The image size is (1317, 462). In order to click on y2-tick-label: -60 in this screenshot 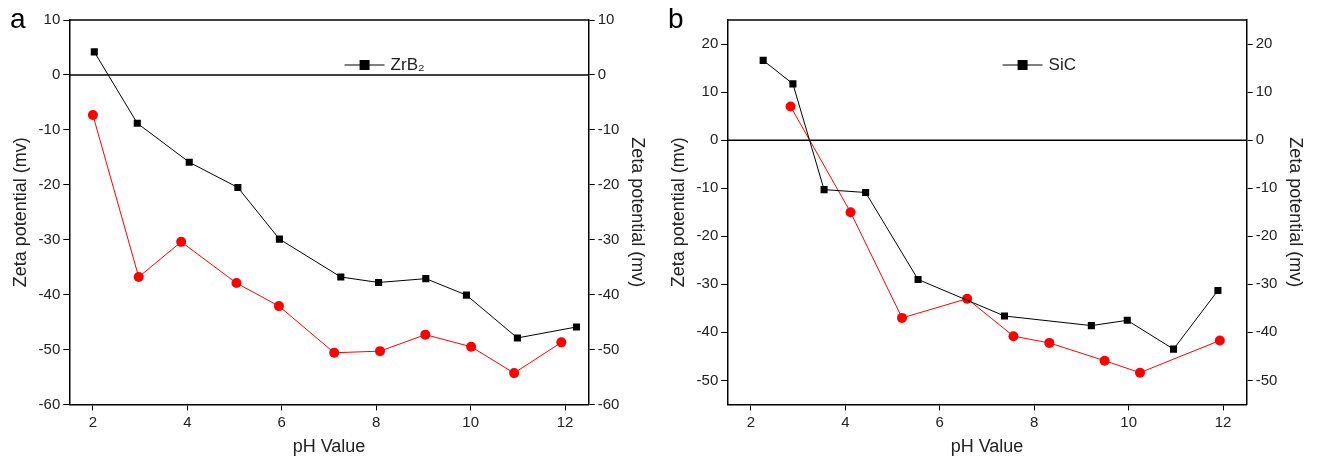, I will do `click(608, 403)`.